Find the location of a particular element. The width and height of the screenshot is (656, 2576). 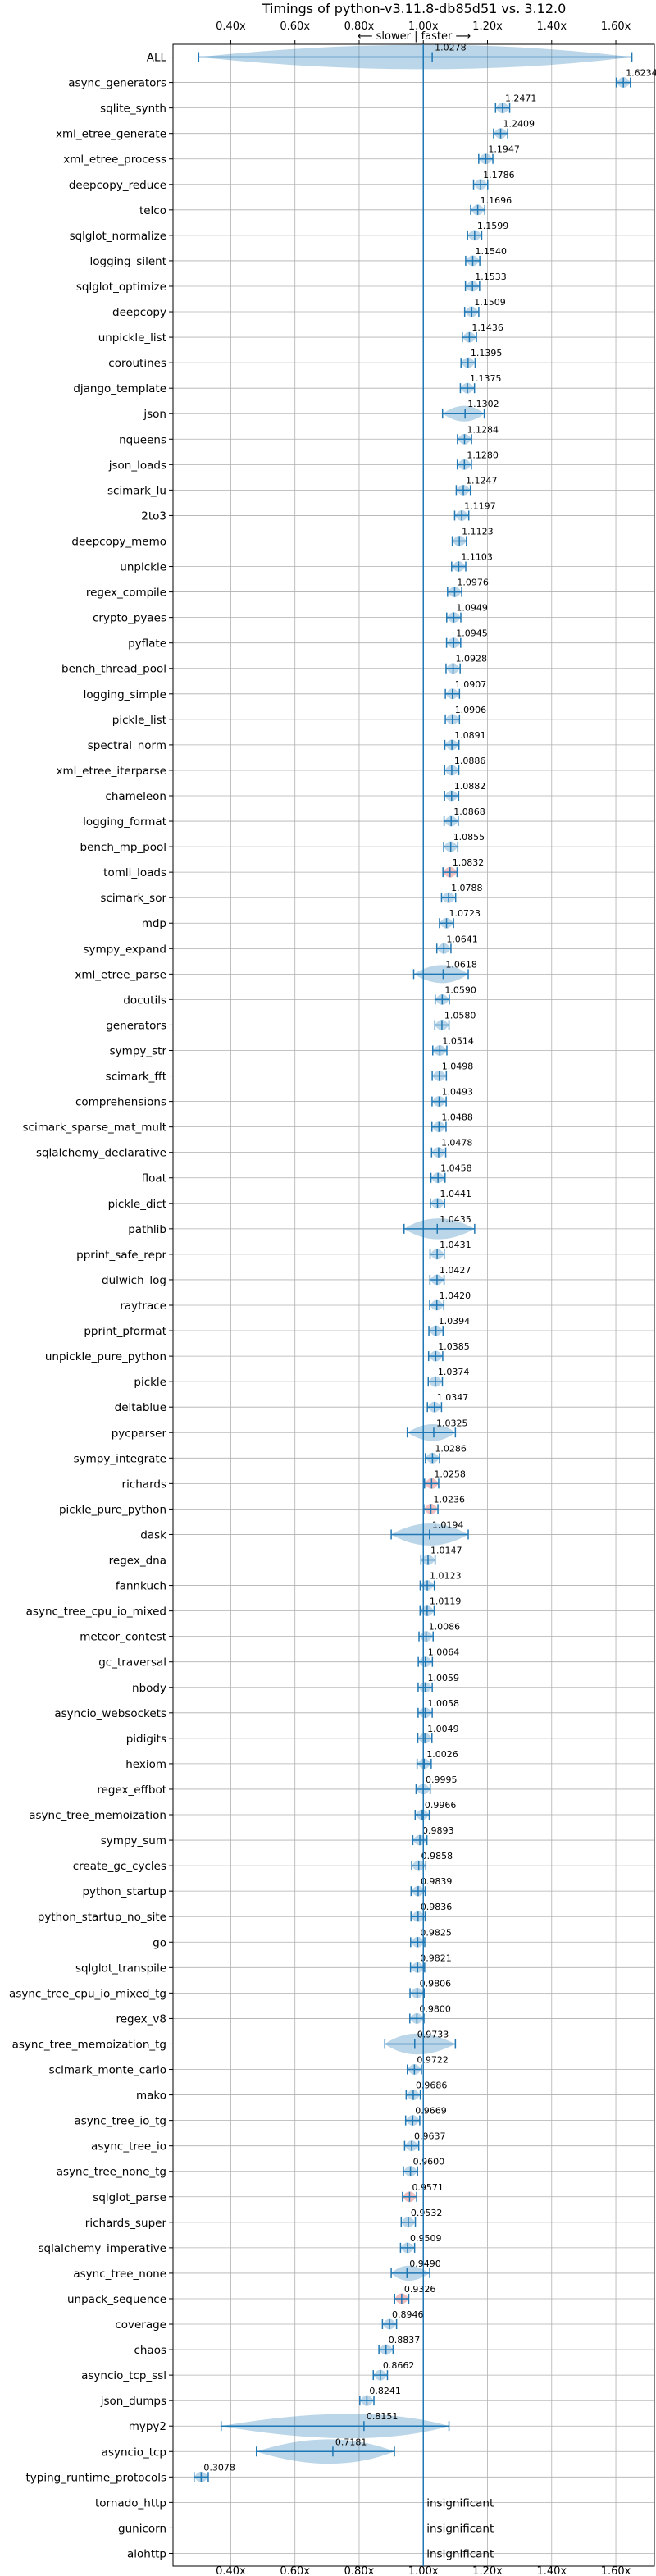

value-label: 0.9571 is located at coordinates (427, 2187).